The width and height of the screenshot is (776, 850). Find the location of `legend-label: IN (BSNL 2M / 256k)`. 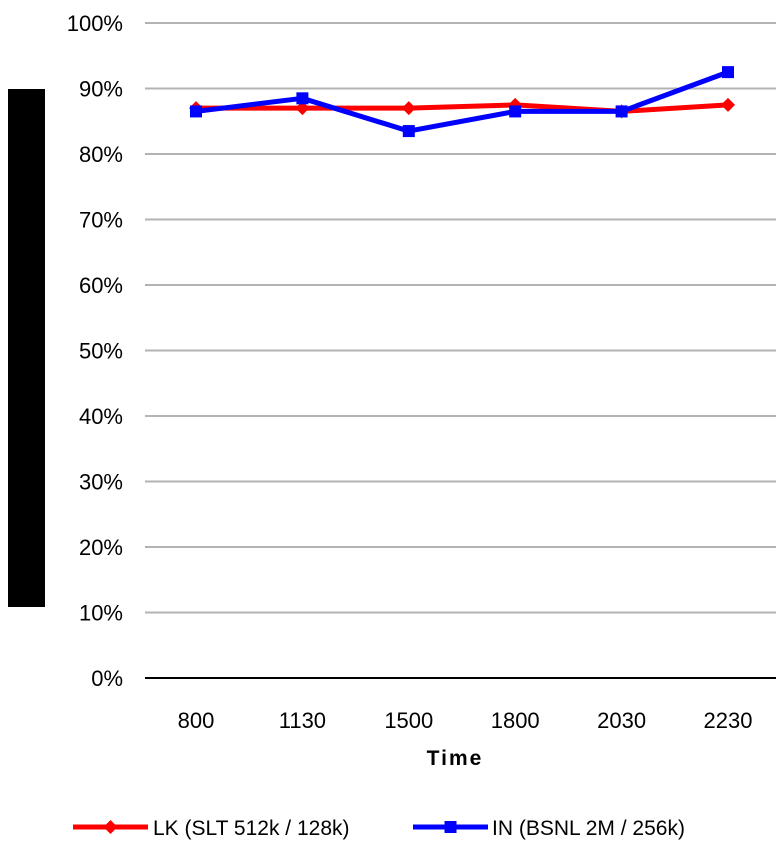

legend-label: IN (BSNL 2M / 256k) is located at coordinates (588, 828).